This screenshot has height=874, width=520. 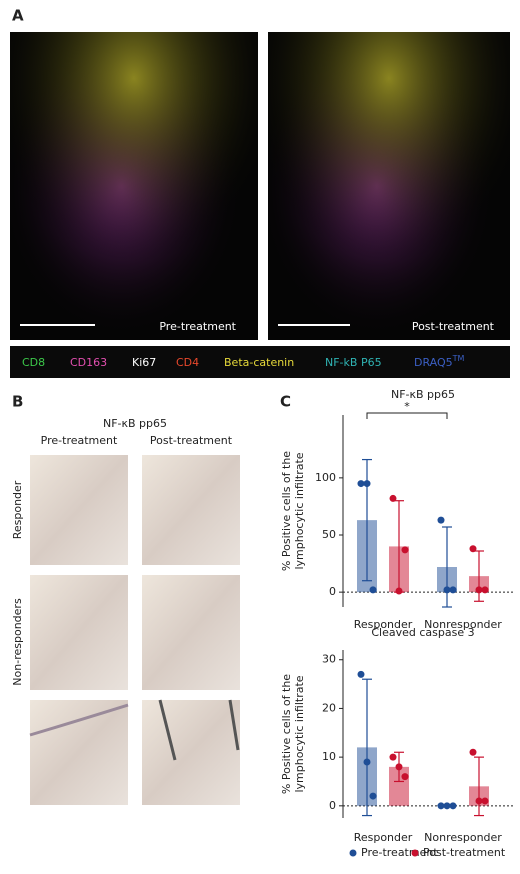 I want to click on column-label: Post-treatment, so click(x=191, y=440).